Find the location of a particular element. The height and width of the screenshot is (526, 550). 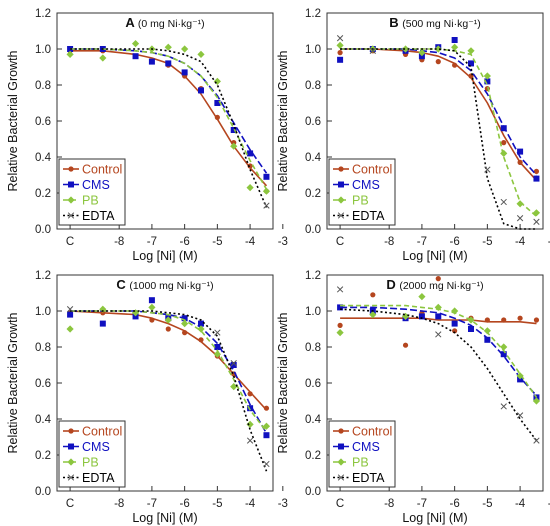

series-pb is located at coordinates (168, 117).